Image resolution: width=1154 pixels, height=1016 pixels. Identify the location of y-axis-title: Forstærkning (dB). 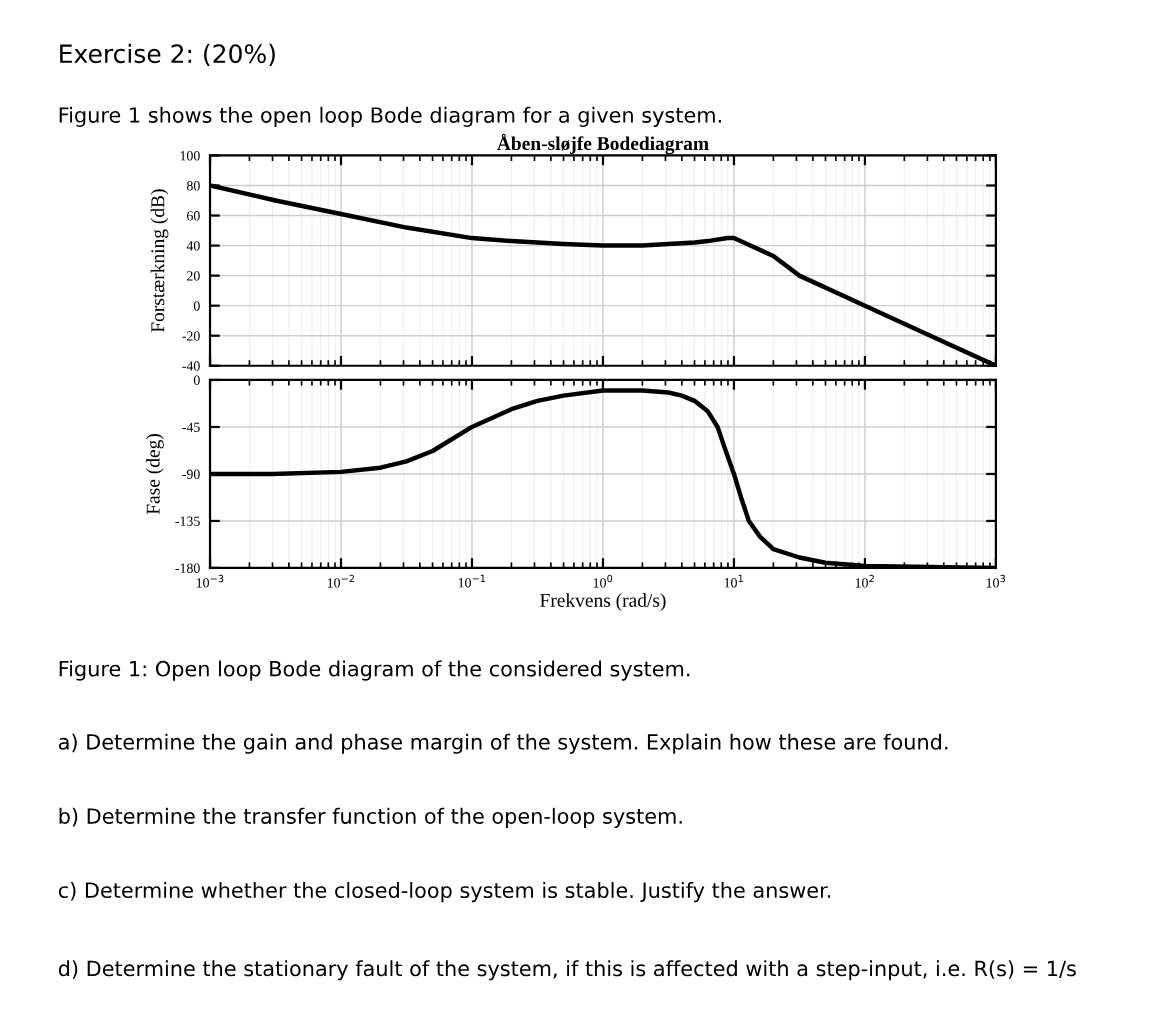
(159, 261).